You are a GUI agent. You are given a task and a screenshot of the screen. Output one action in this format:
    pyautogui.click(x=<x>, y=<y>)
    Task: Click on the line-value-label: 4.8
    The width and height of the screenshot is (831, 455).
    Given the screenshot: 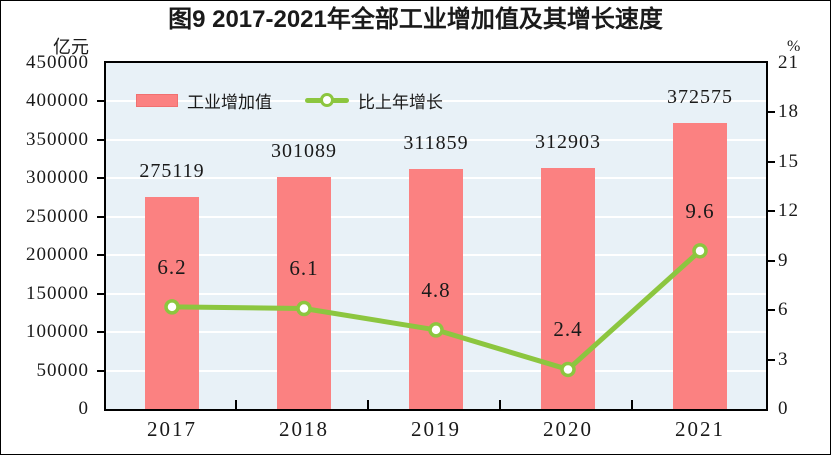 What is the action you would take?
    pyautogui.click(x=436, y=289)
    